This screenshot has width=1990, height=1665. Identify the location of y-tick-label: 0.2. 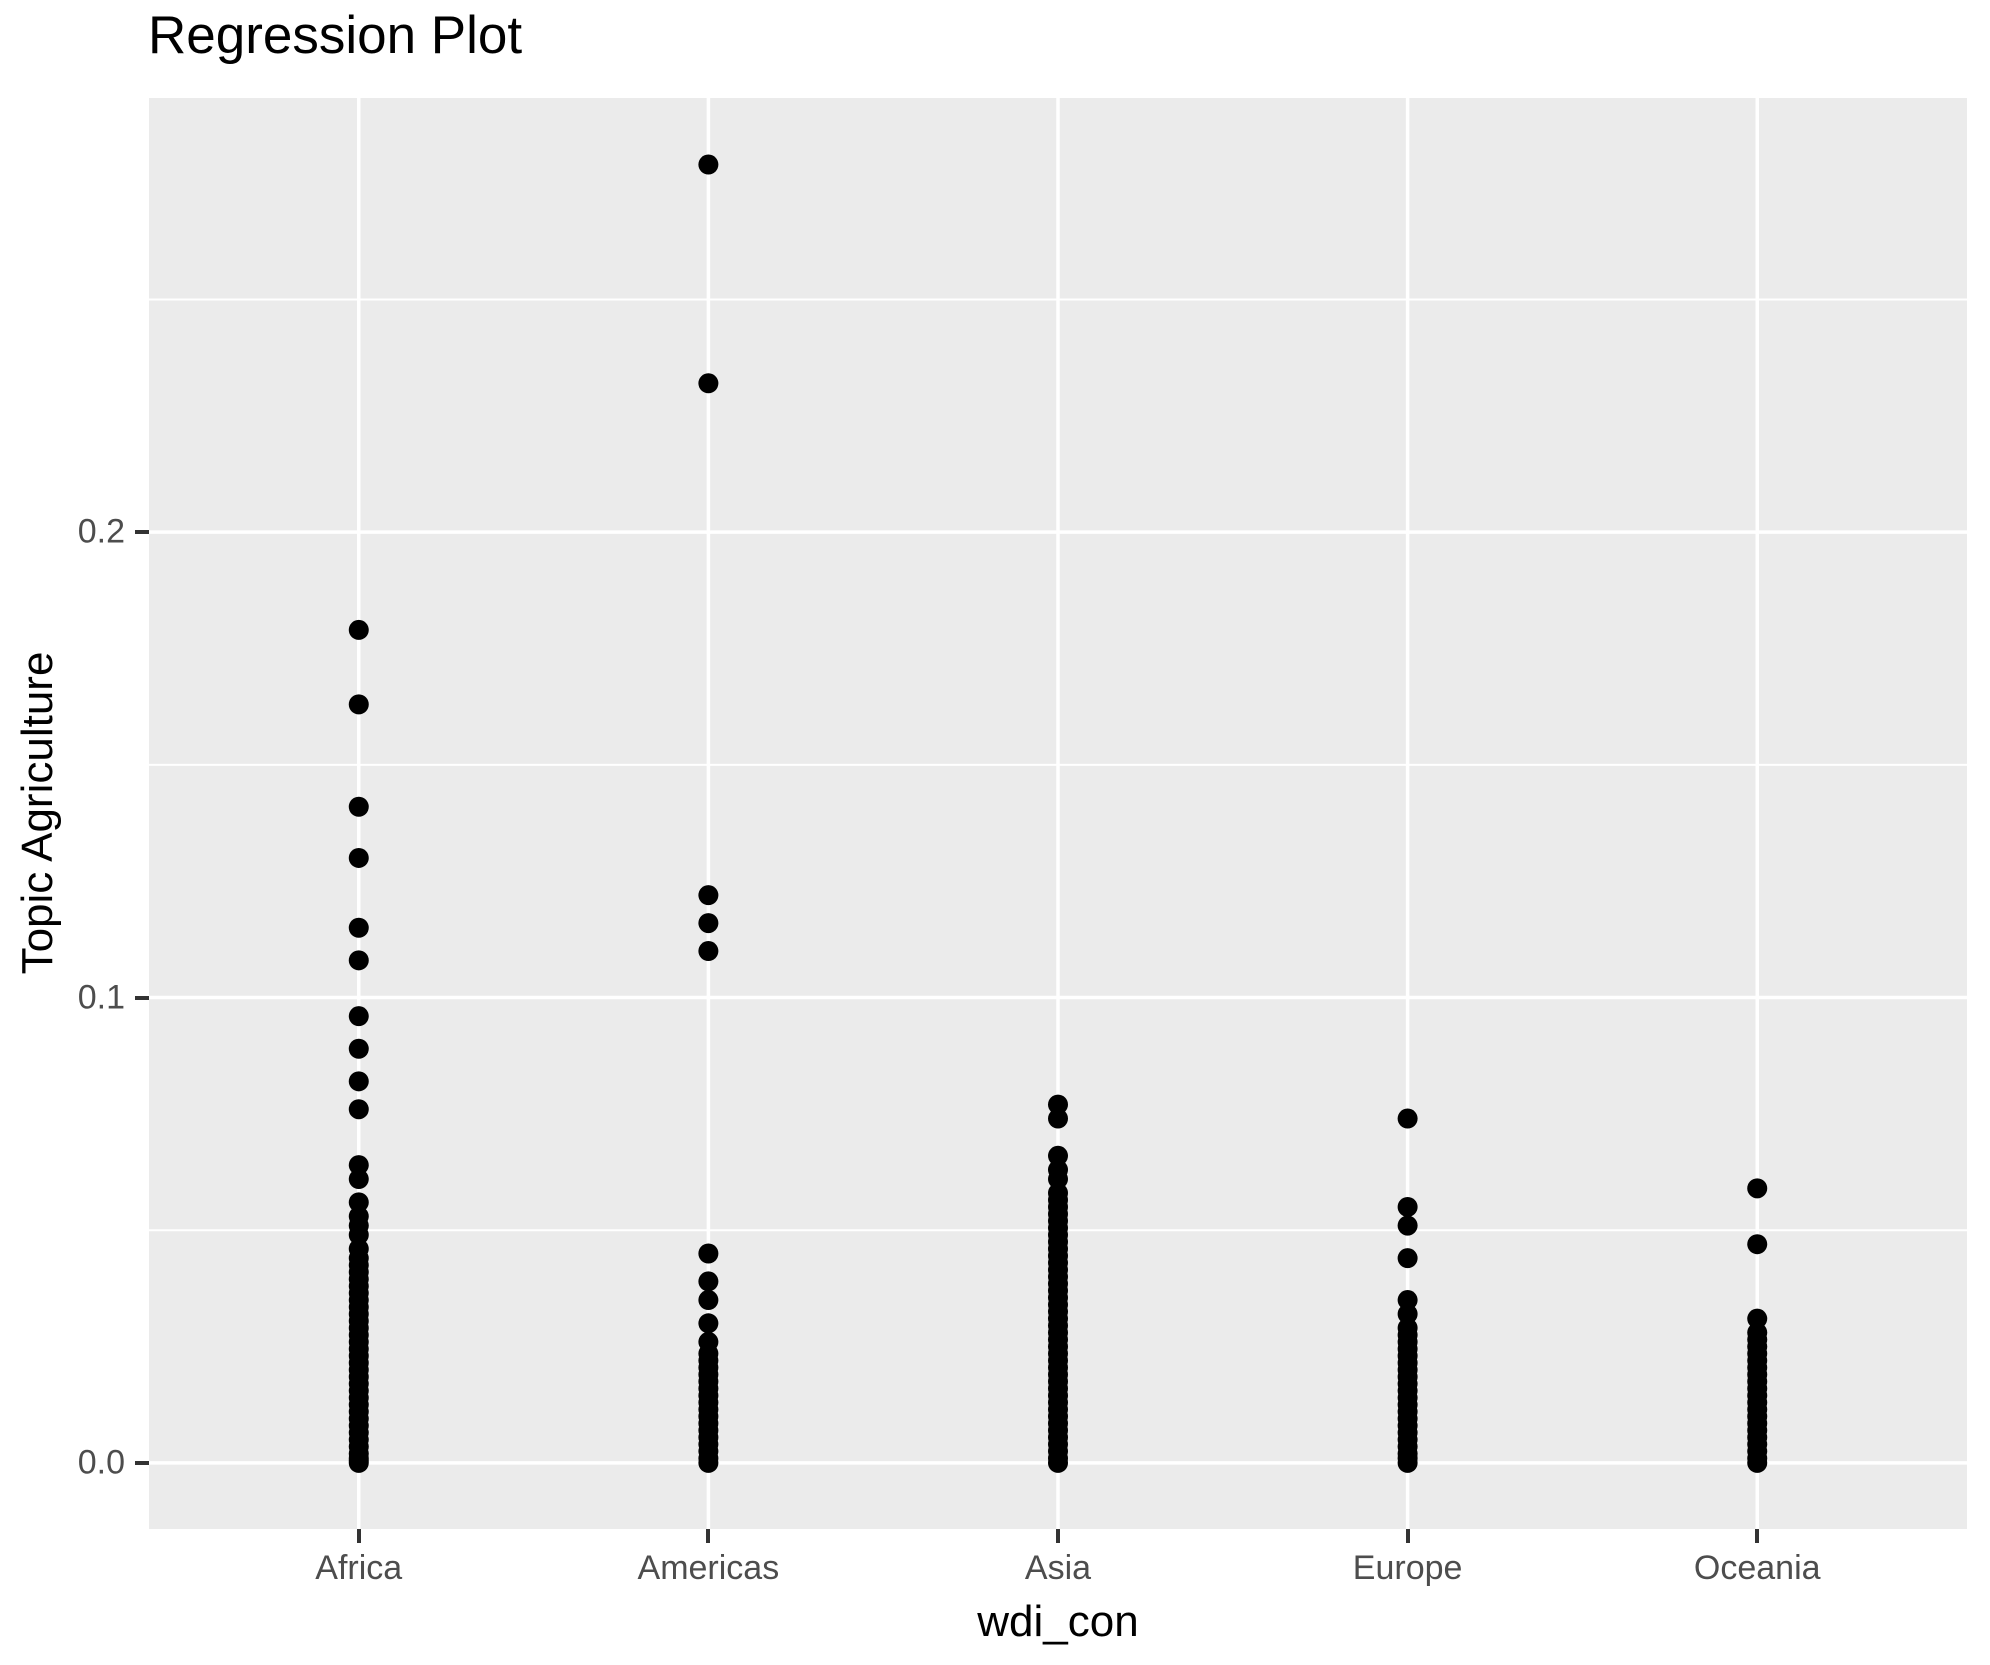
(101, 531).